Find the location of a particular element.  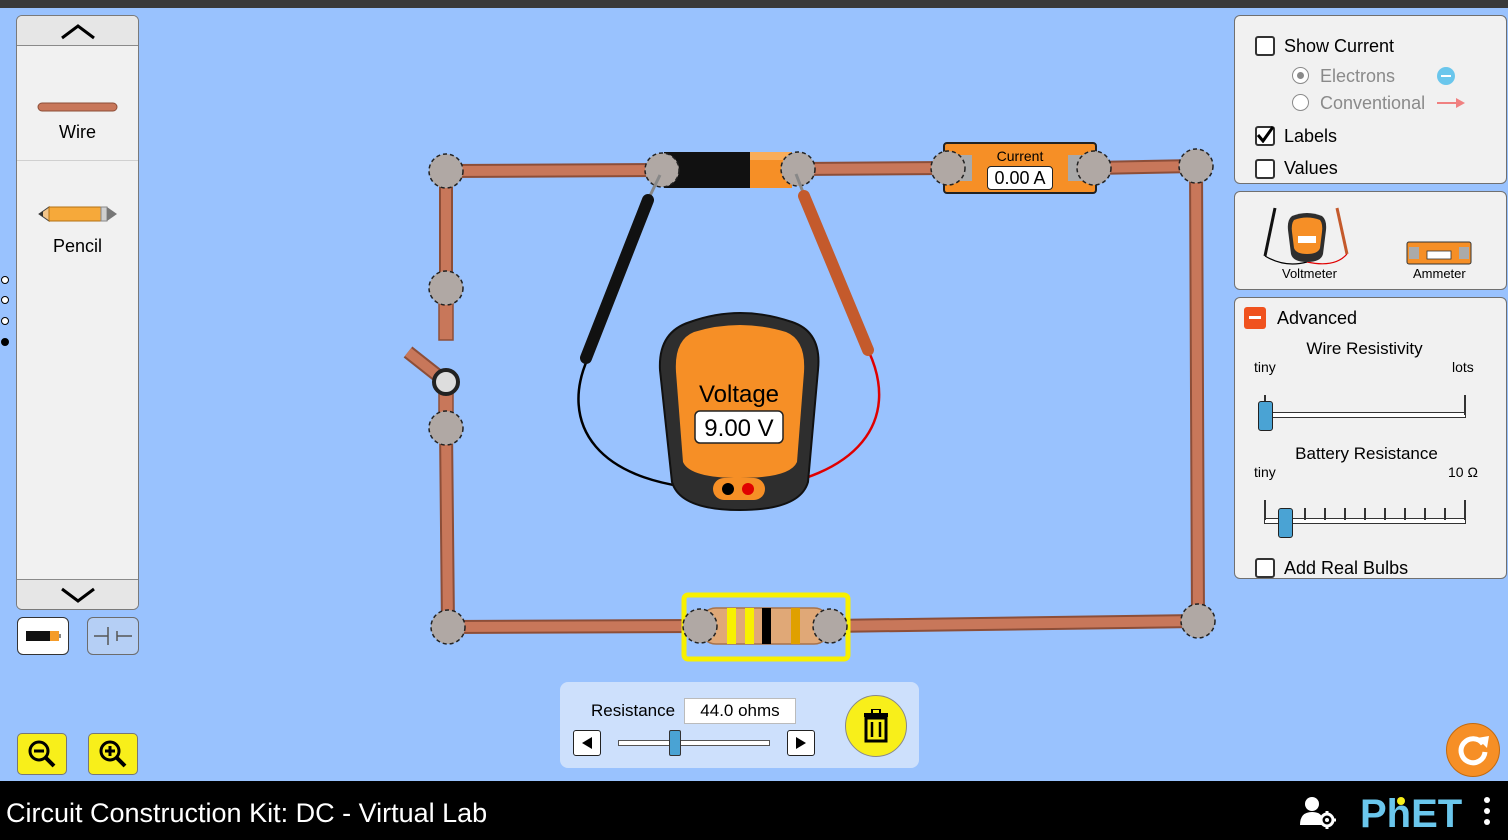

electrons-label: Electrons is located at coordinates (1358, 76).